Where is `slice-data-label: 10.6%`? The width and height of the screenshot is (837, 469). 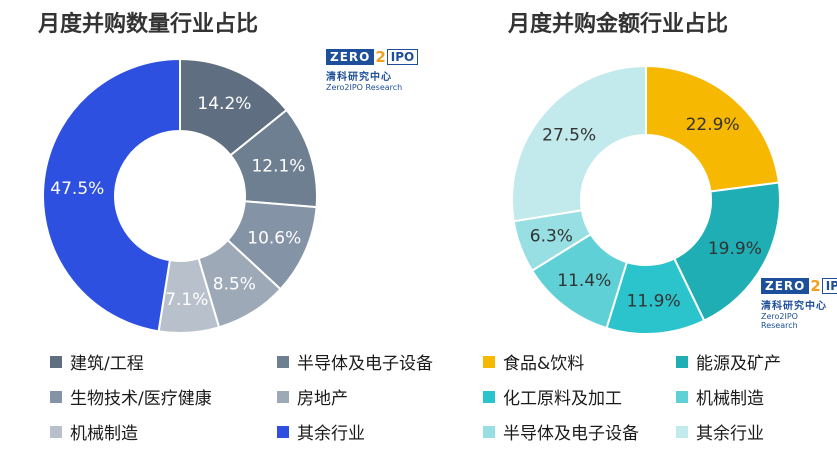
slice-data-label: 10.6% is located at coordinates (274, 238).